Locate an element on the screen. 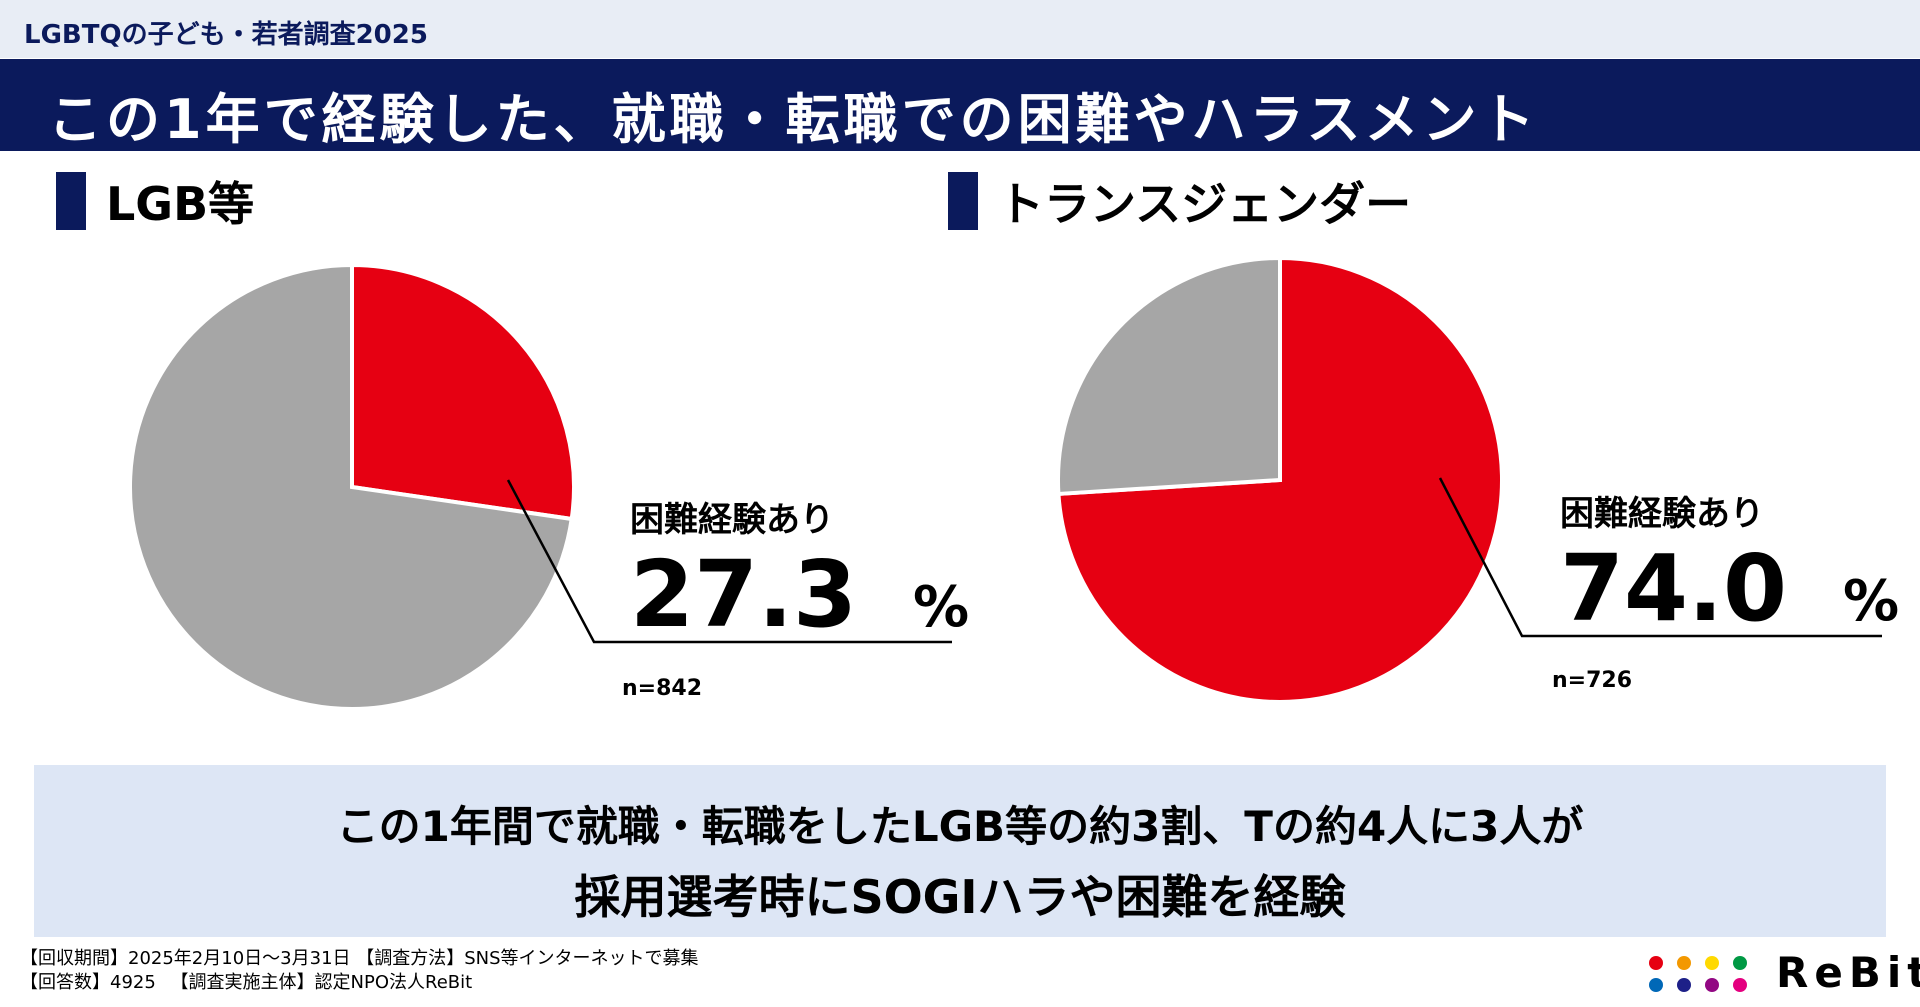  rebit-logo: ReBit is located at coordinates (1783, 972).